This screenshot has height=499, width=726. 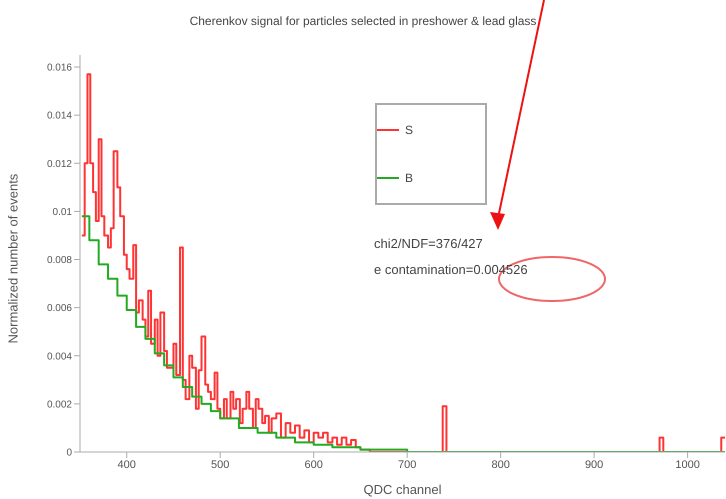 What do you see at coordinates (59, 356) in the screenshot?
I see `y-tick-label: 0.004` at bounding box center [59, 356].